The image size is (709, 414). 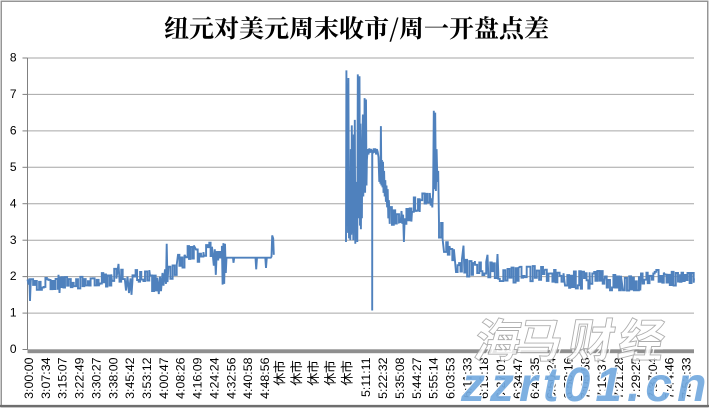 I want to click on svg-text: 4, so click(x=13, y=203).